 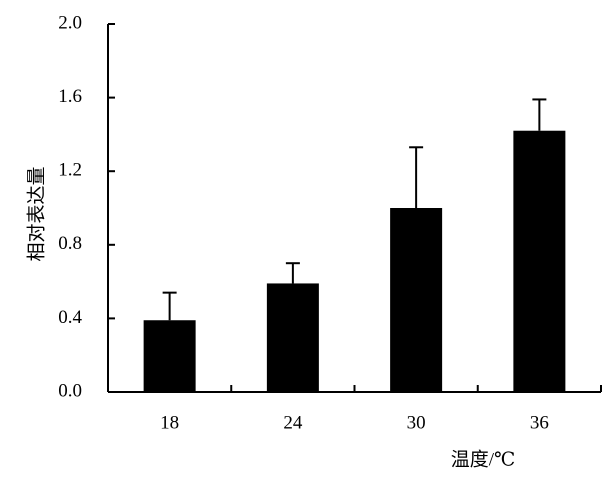 I want to click on y-axis-label: 相对表达量, so click(x=36, y=213).